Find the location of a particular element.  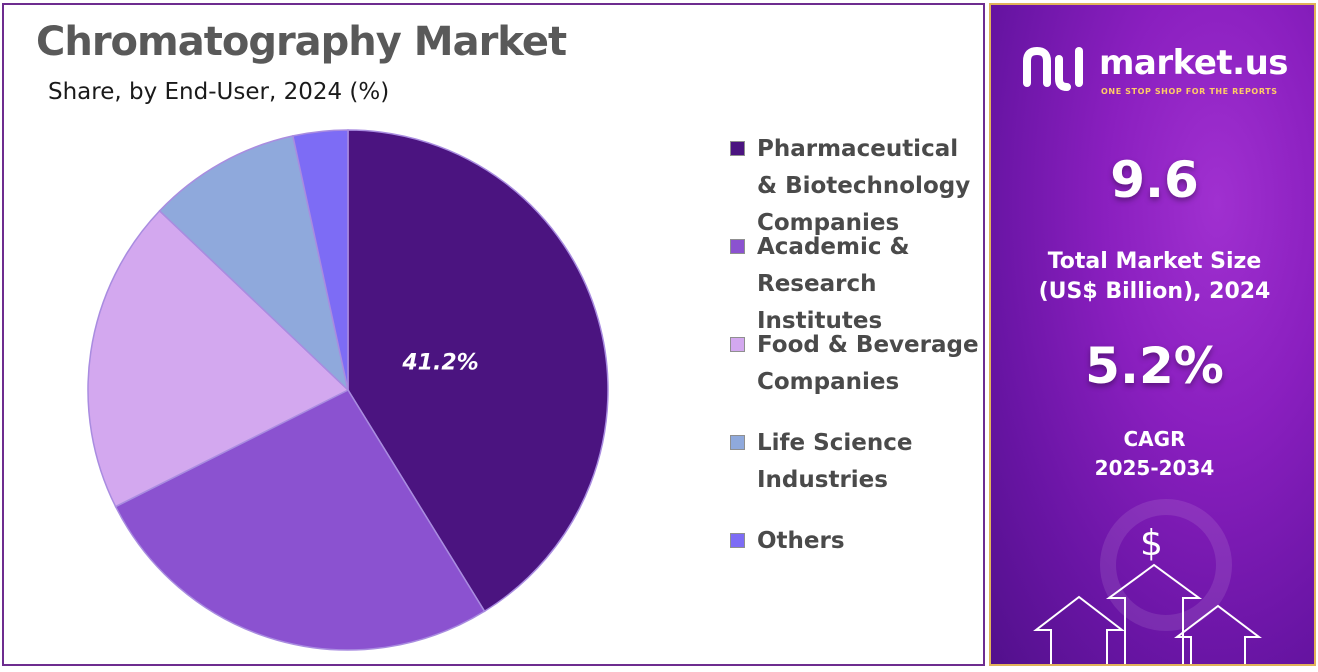

pie-slice-food-beverage-companies is located at coordinates (218, 358).